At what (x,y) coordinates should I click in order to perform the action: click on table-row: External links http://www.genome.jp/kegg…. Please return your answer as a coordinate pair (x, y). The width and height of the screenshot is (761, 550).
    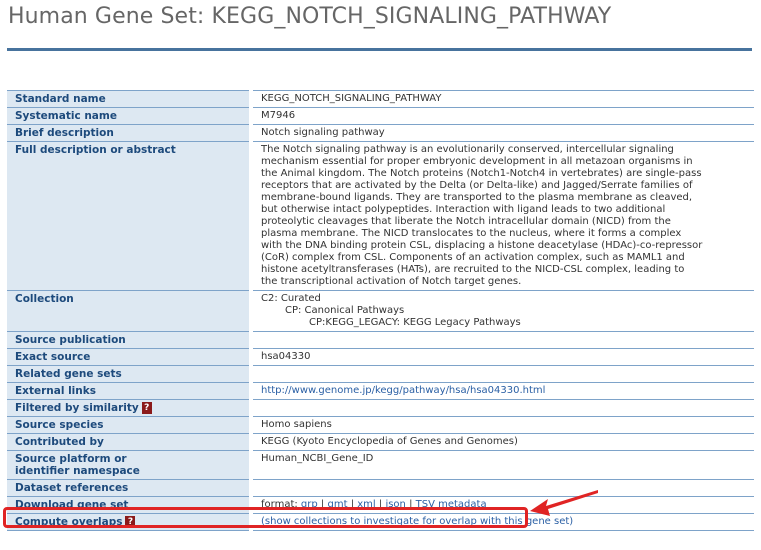
    Looking at the image, I should click on (380, 391).